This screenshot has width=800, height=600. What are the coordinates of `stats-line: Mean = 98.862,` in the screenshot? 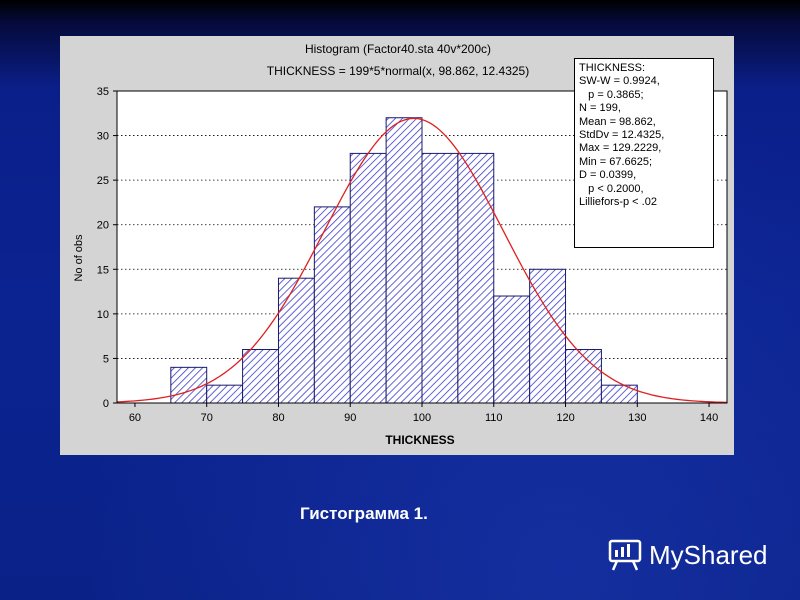 It's located at (617, 121).